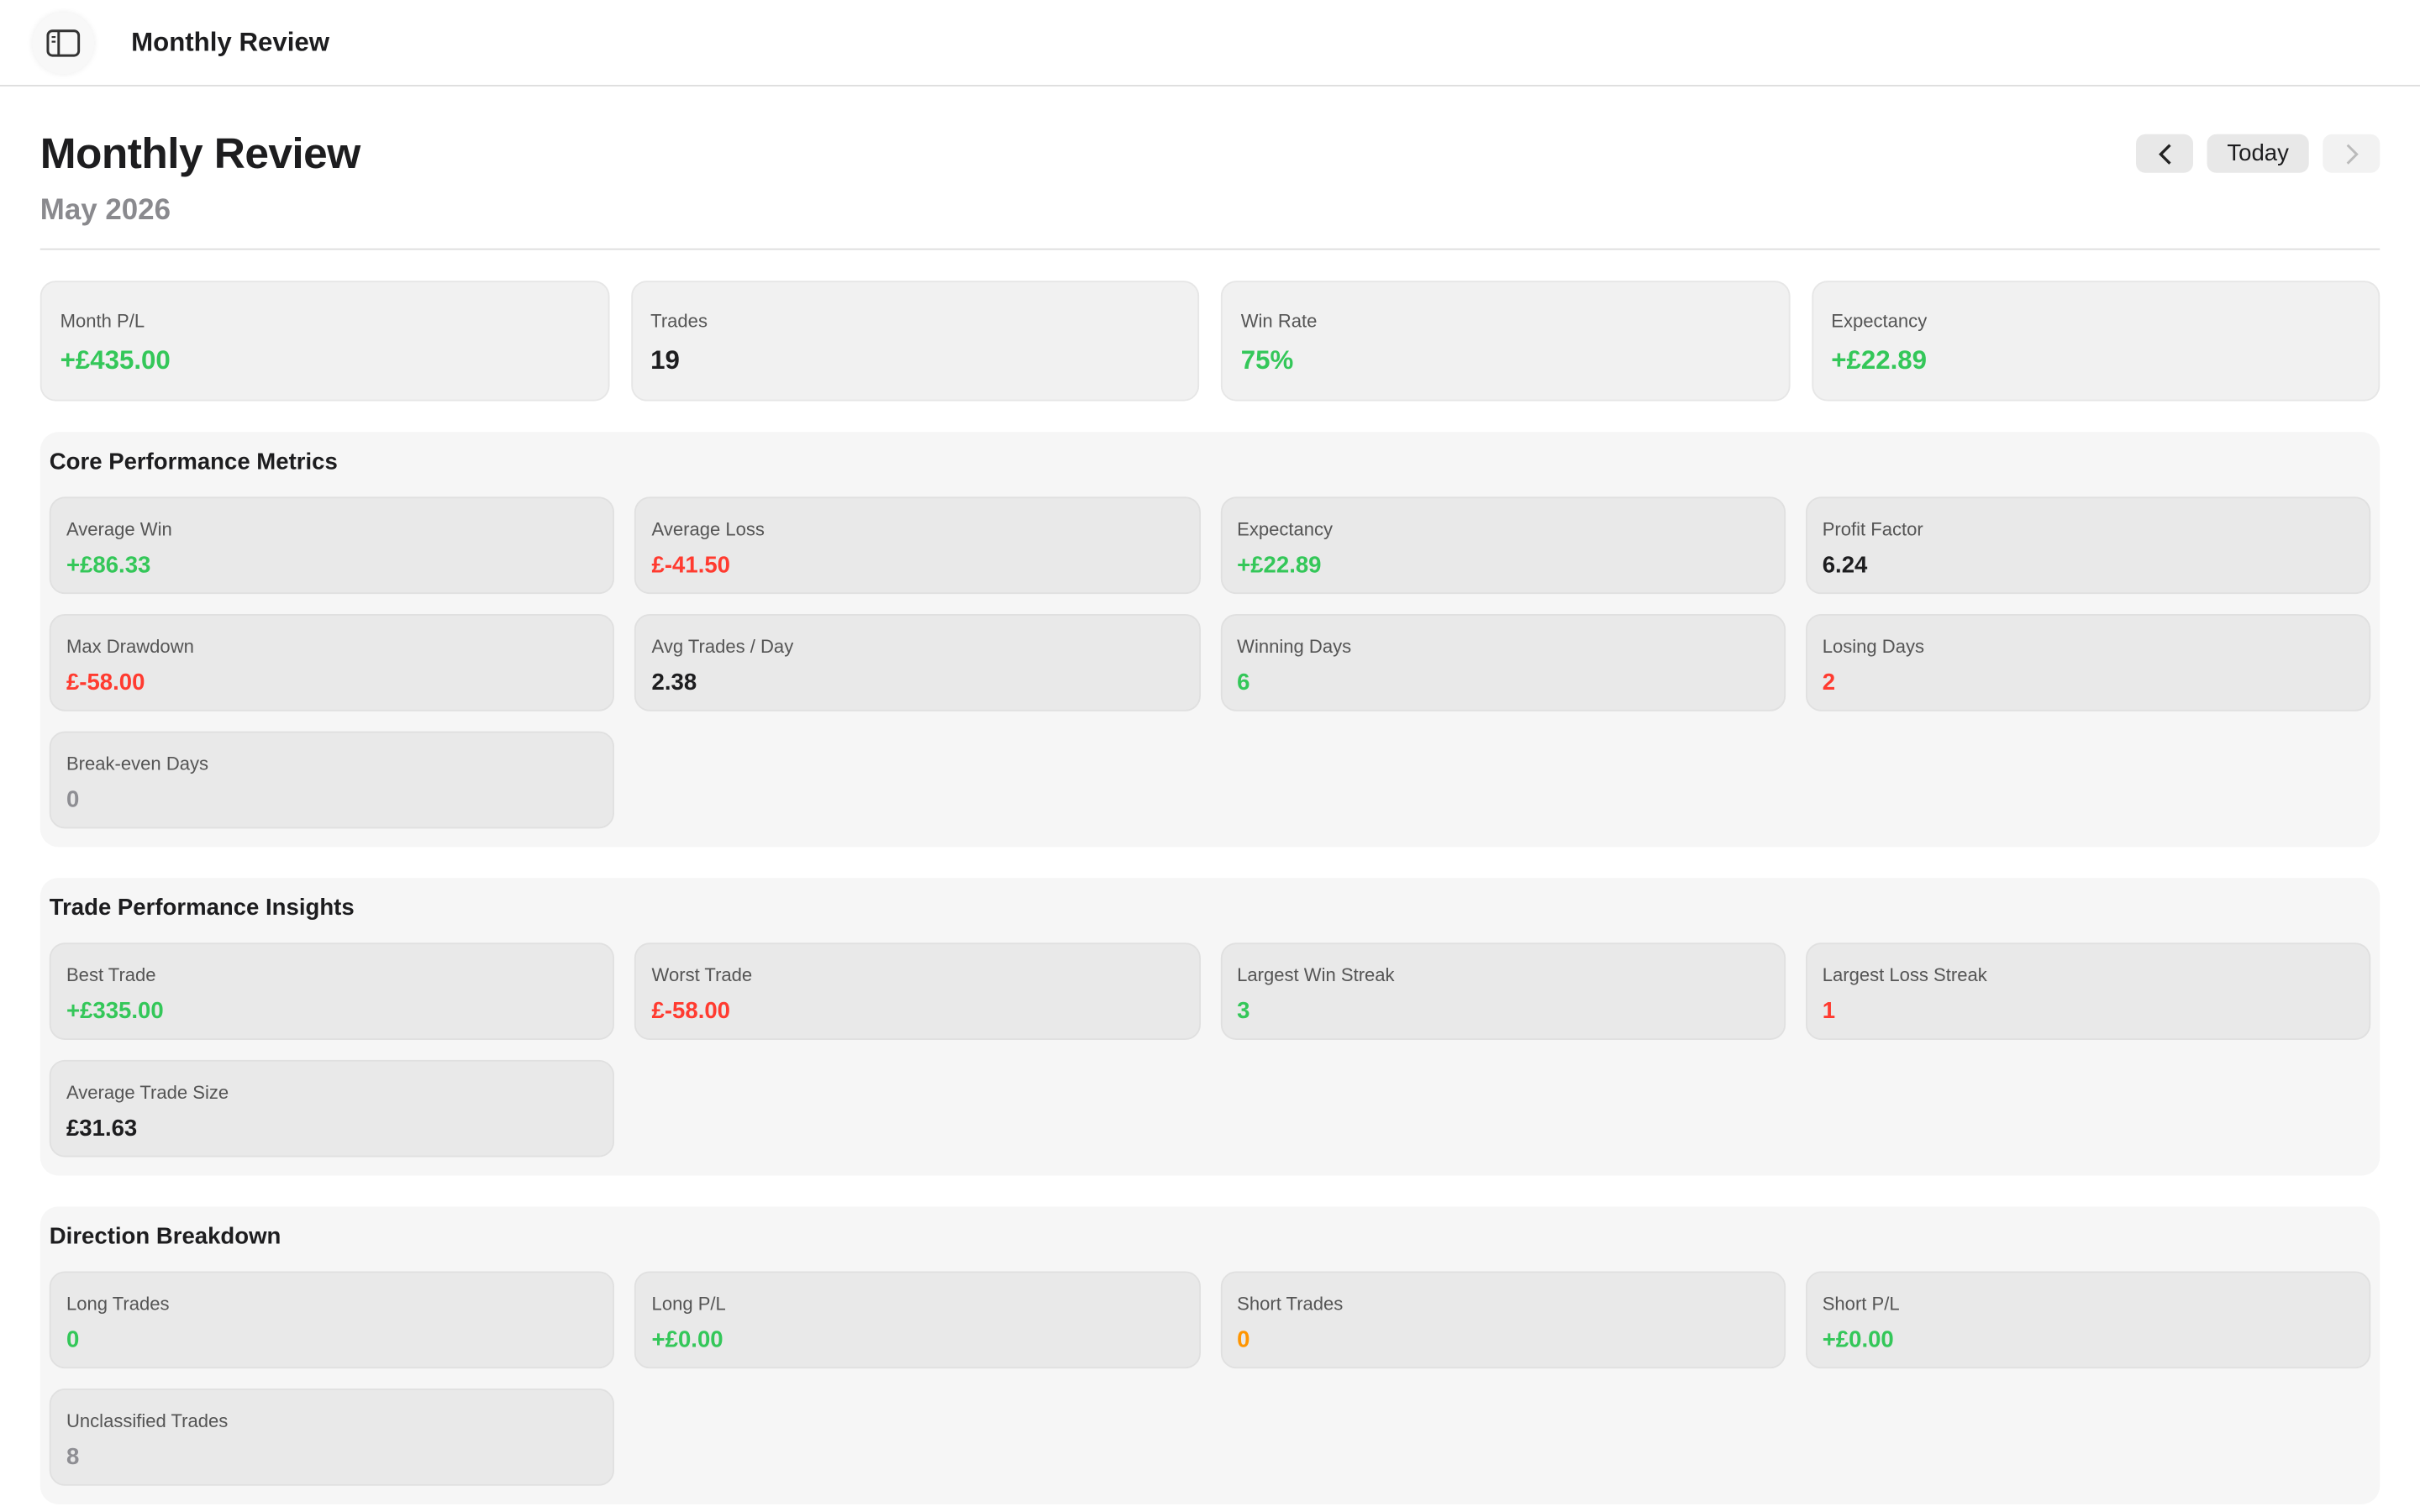 The width and height of the screenshot is (2420, 1512). Describe the element at coordinates (147, 1421) in the screenshot. I see `metric-label: Unclassified Trades` at that location.